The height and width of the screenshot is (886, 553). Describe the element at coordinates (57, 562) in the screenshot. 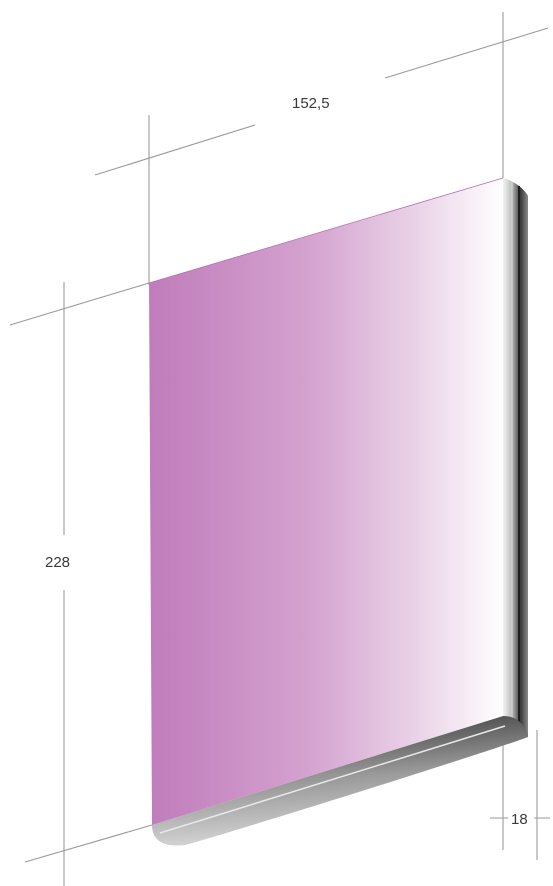

I see `height-dimension-label: 228` at that location.